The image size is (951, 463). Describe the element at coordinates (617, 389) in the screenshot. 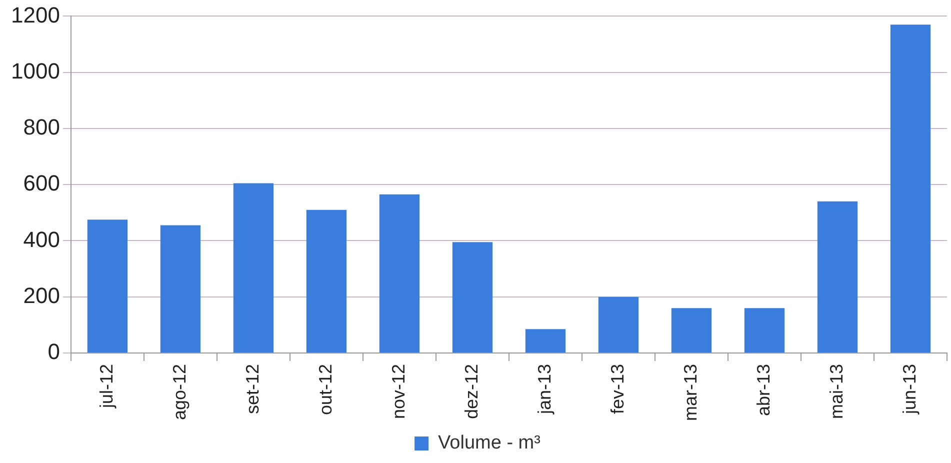

I see `x-tick-label: fev-13` at that location.